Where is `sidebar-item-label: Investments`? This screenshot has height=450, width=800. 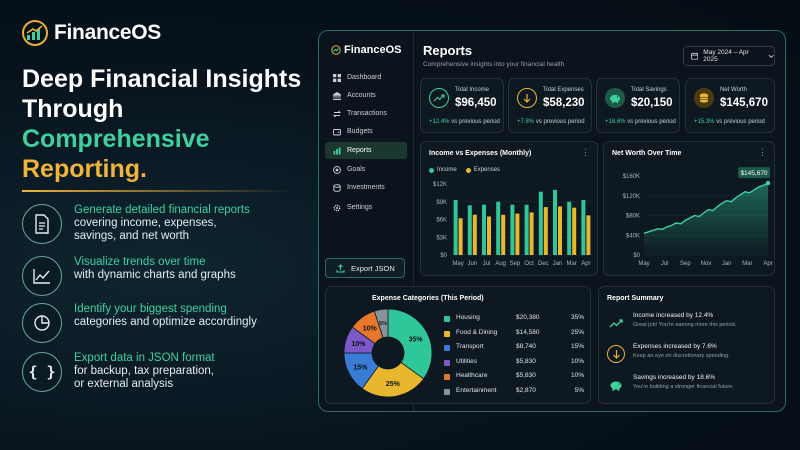
sidebar-item-label: Investments is located at coordinates (366, 187).